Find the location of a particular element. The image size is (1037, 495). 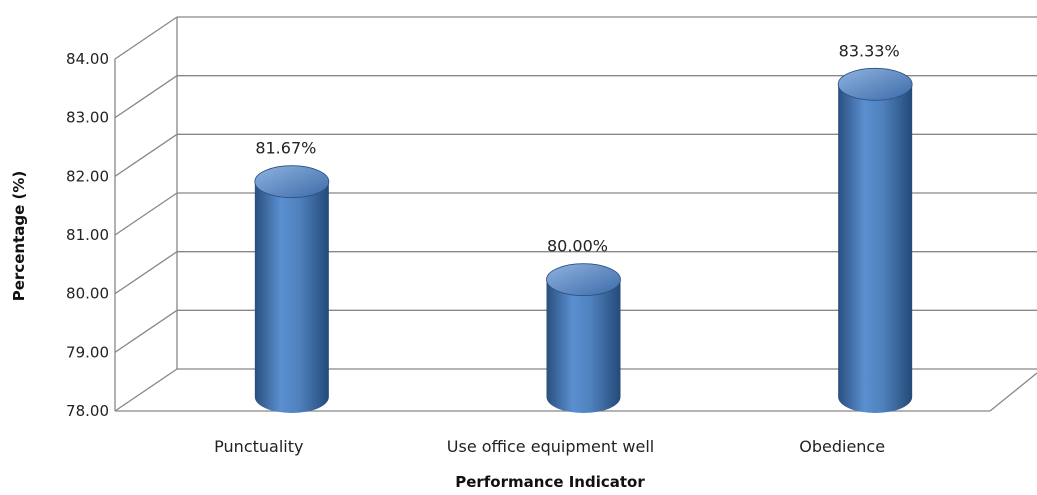

y-tick-label: 80.00 is located at coordinates (87, 294).